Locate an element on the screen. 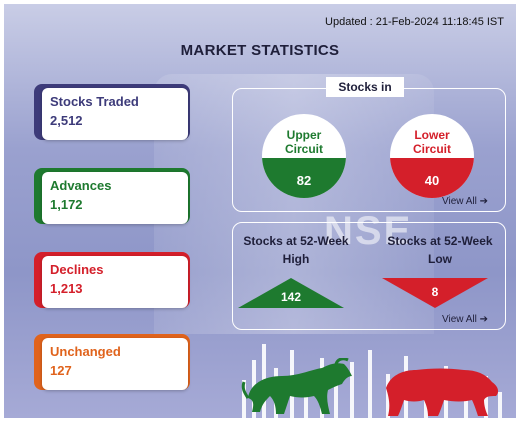 The image size is (520, 422). page-title: MARKET STATISTICS is located at coordinates (260, 50).